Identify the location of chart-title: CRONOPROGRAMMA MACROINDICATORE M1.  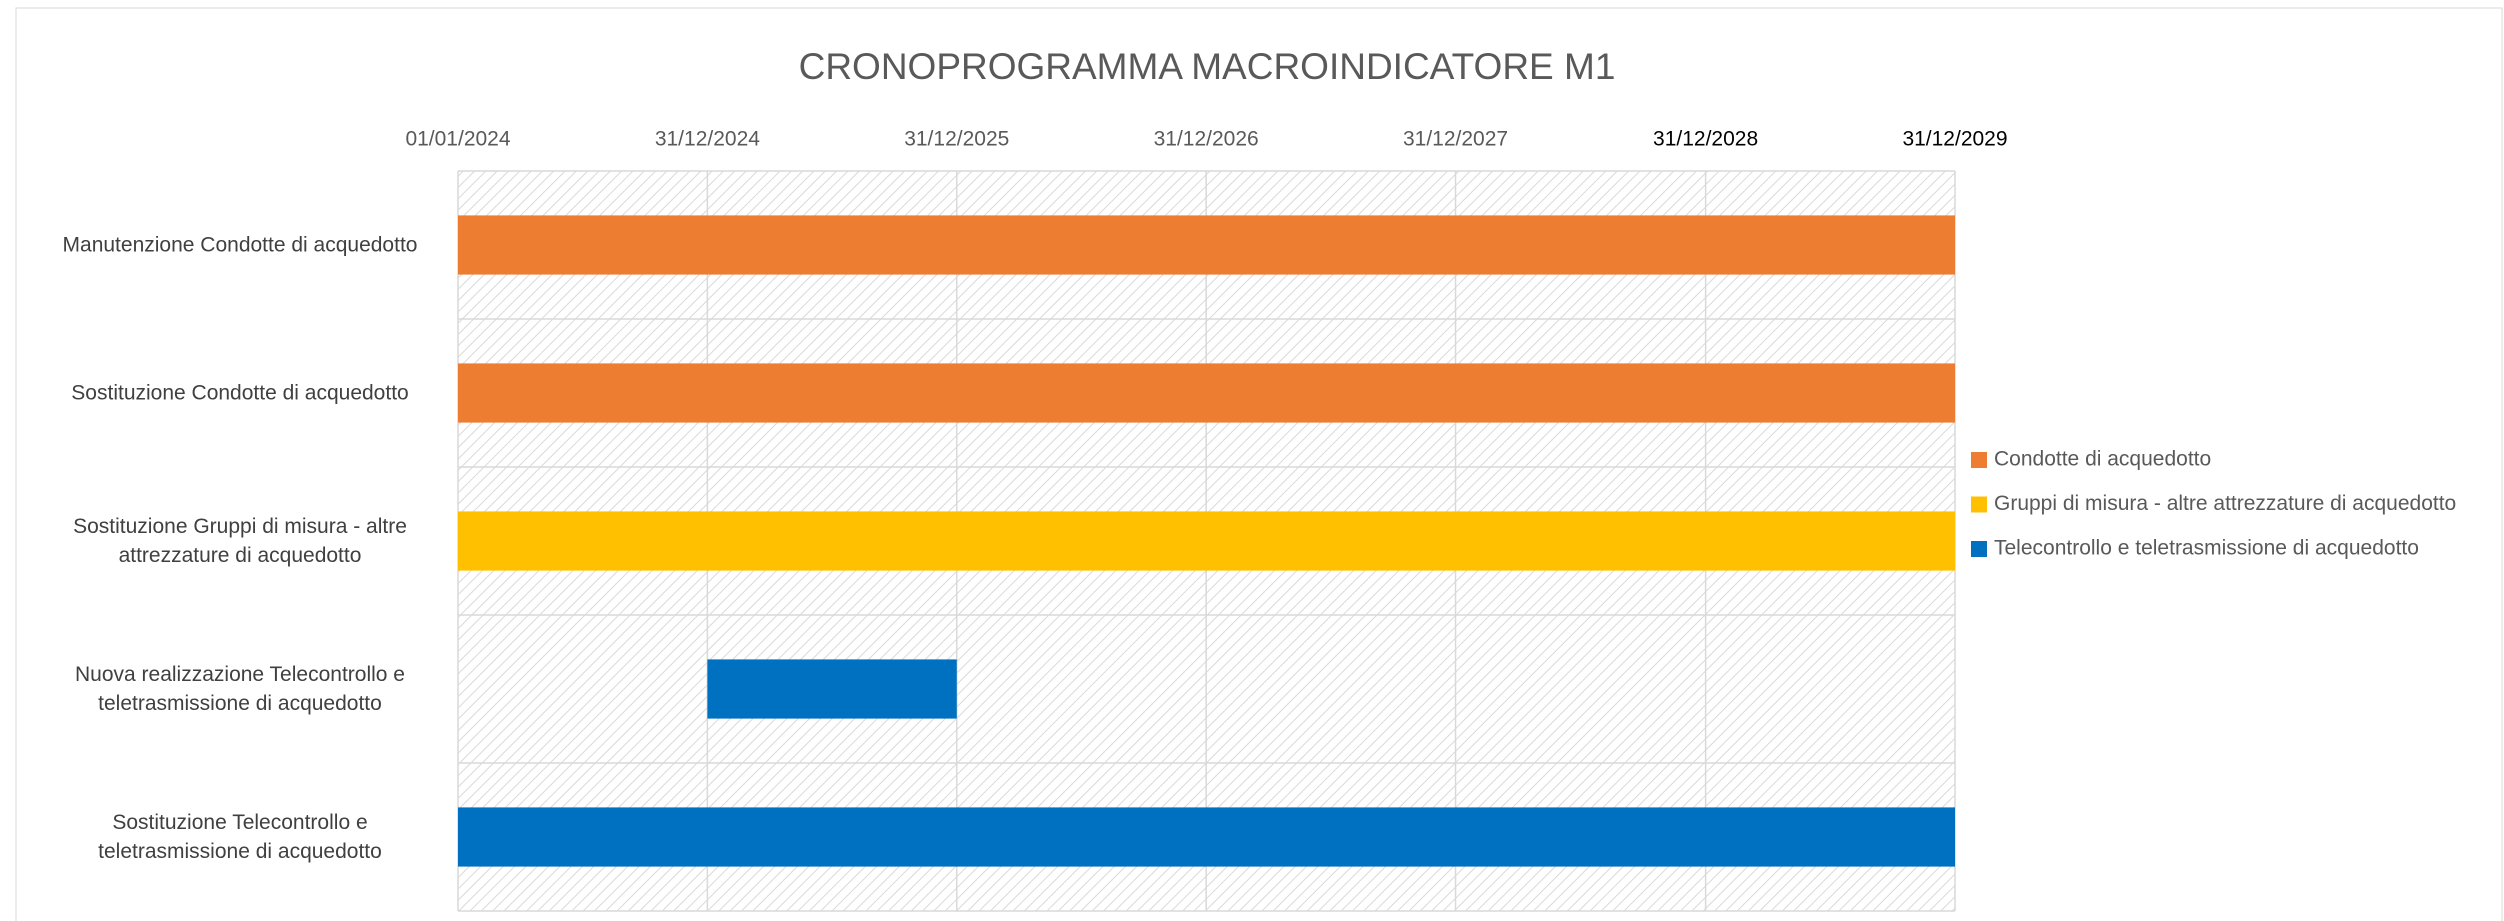
(1207, 66).